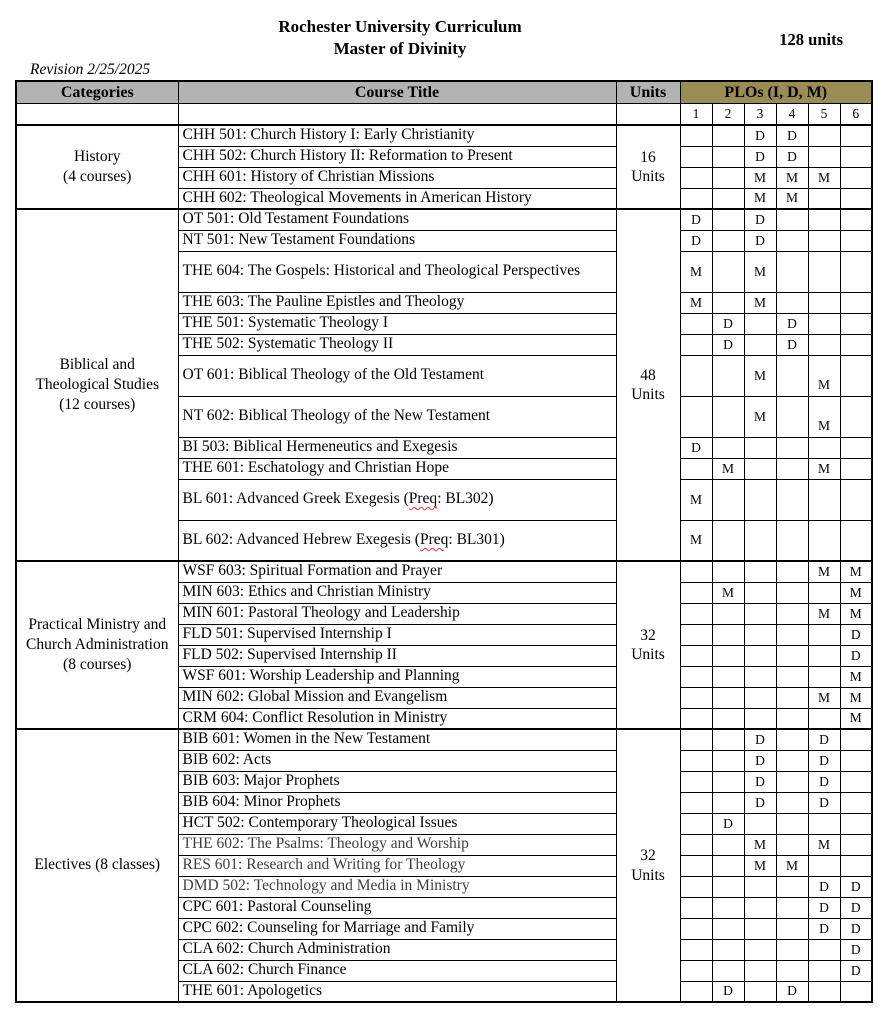 The width and height of the screenshot is (885, 1024). I want to click on category-name: Biblical and Theological Studies, so click(97, 374).